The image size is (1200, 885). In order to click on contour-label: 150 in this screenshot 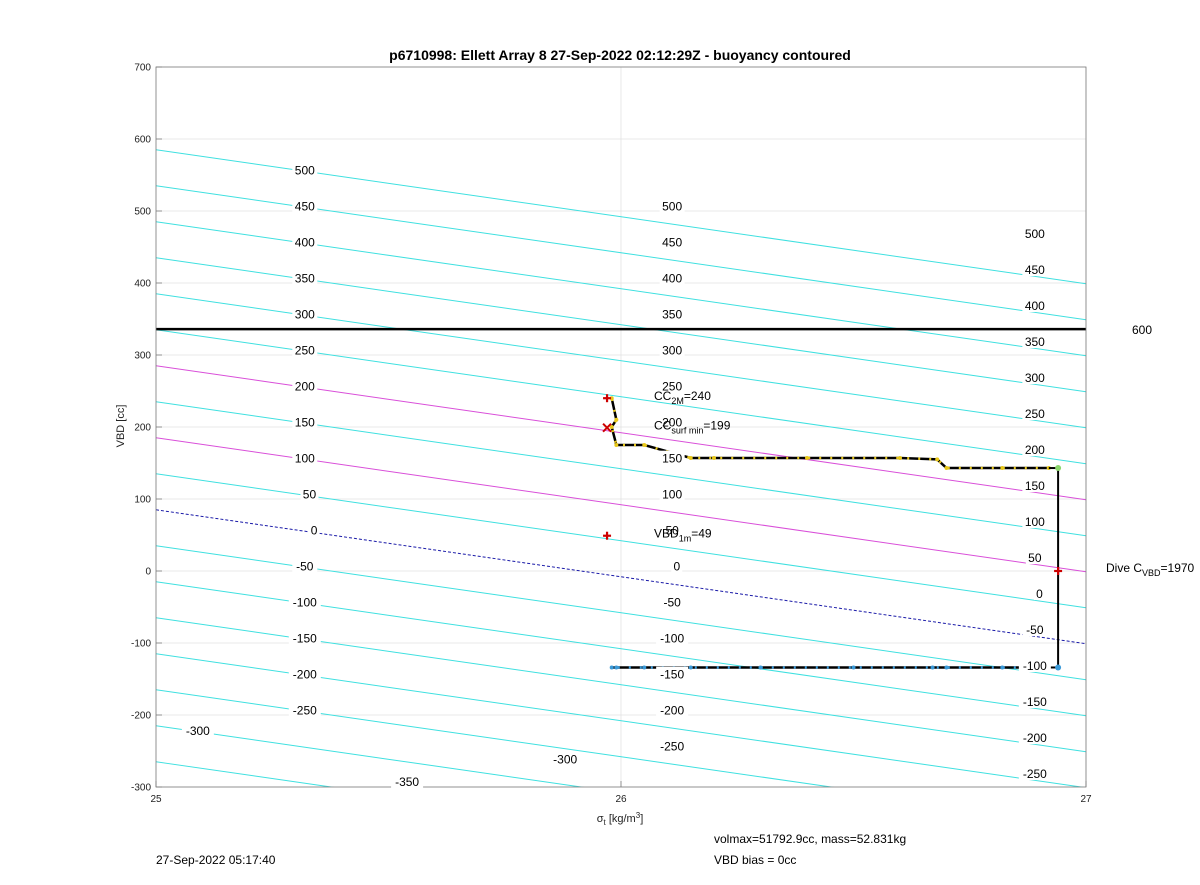, I will do `click(1035, 486)`.